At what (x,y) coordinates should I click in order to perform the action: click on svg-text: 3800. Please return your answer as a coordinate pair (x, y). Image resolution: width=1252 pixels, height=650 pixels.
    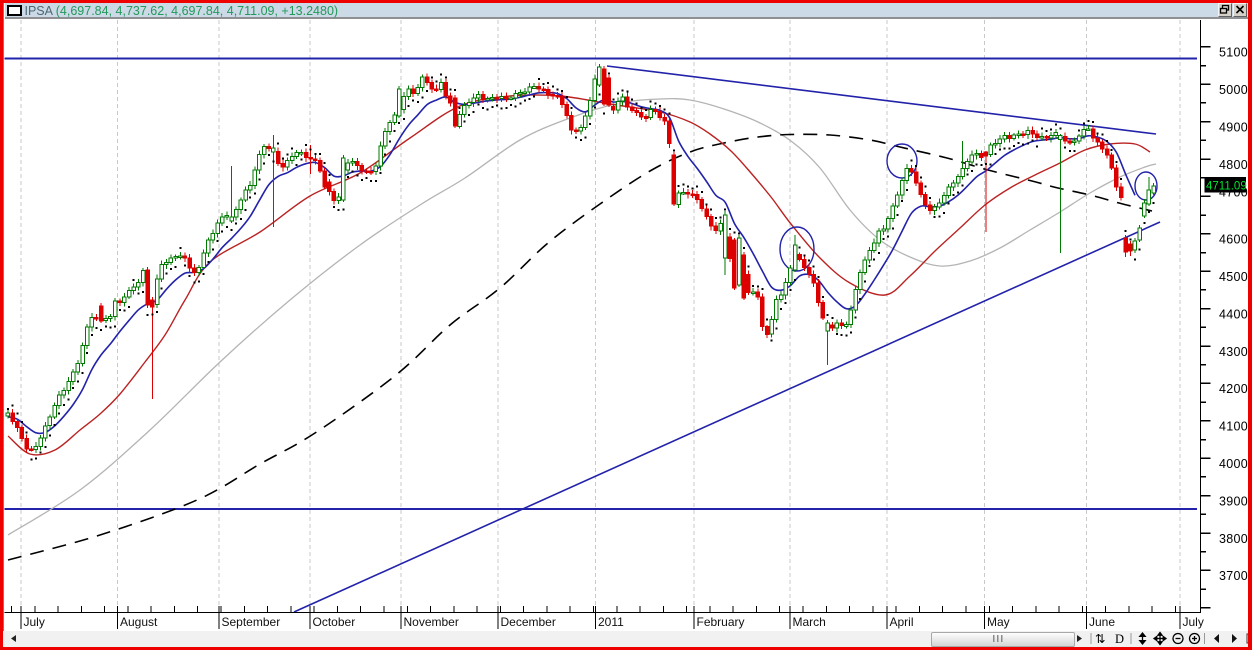
    Looking at the image, I should click on (1233, 539).